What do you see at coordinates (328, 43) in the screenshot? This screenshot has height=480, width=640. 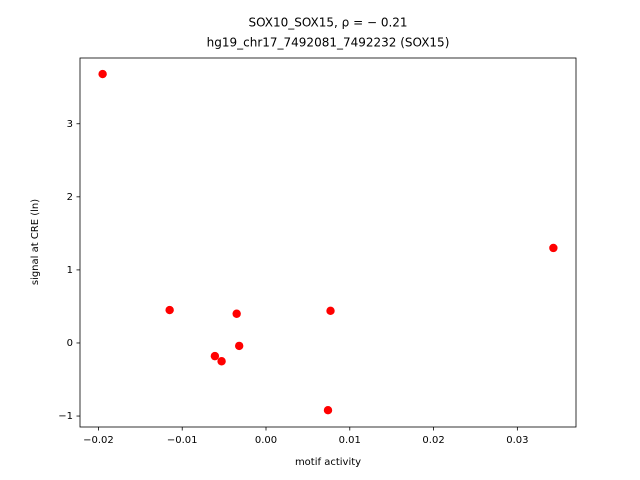 I see `chart-subtitle: hg19_chr17_7492081_7492232 (SOX15)` at bounding box center [328, 43].